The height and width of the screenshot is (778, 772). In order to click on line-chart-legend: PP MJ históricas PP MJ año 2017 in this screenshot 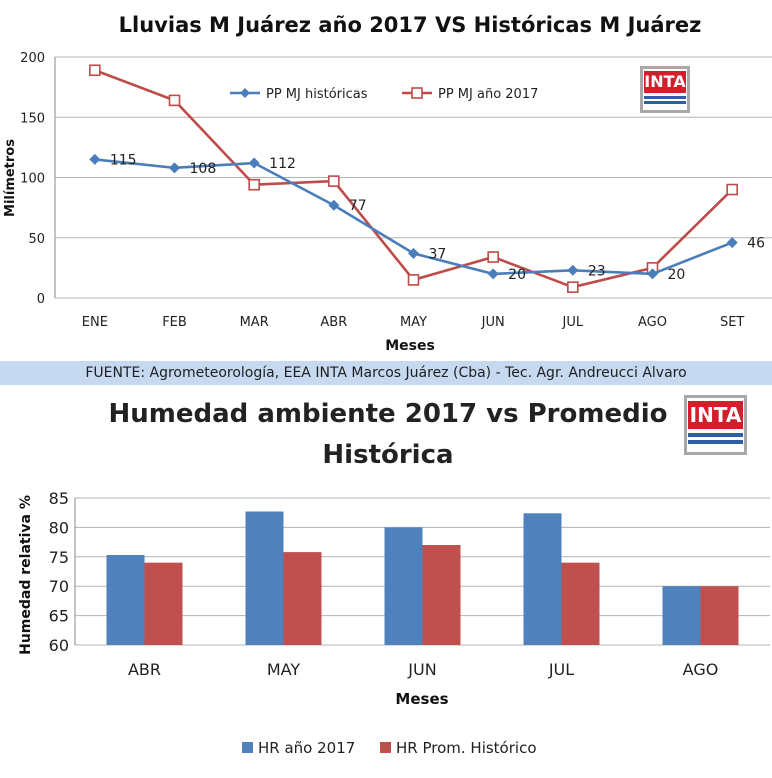, I will do `click(384, 94)`.